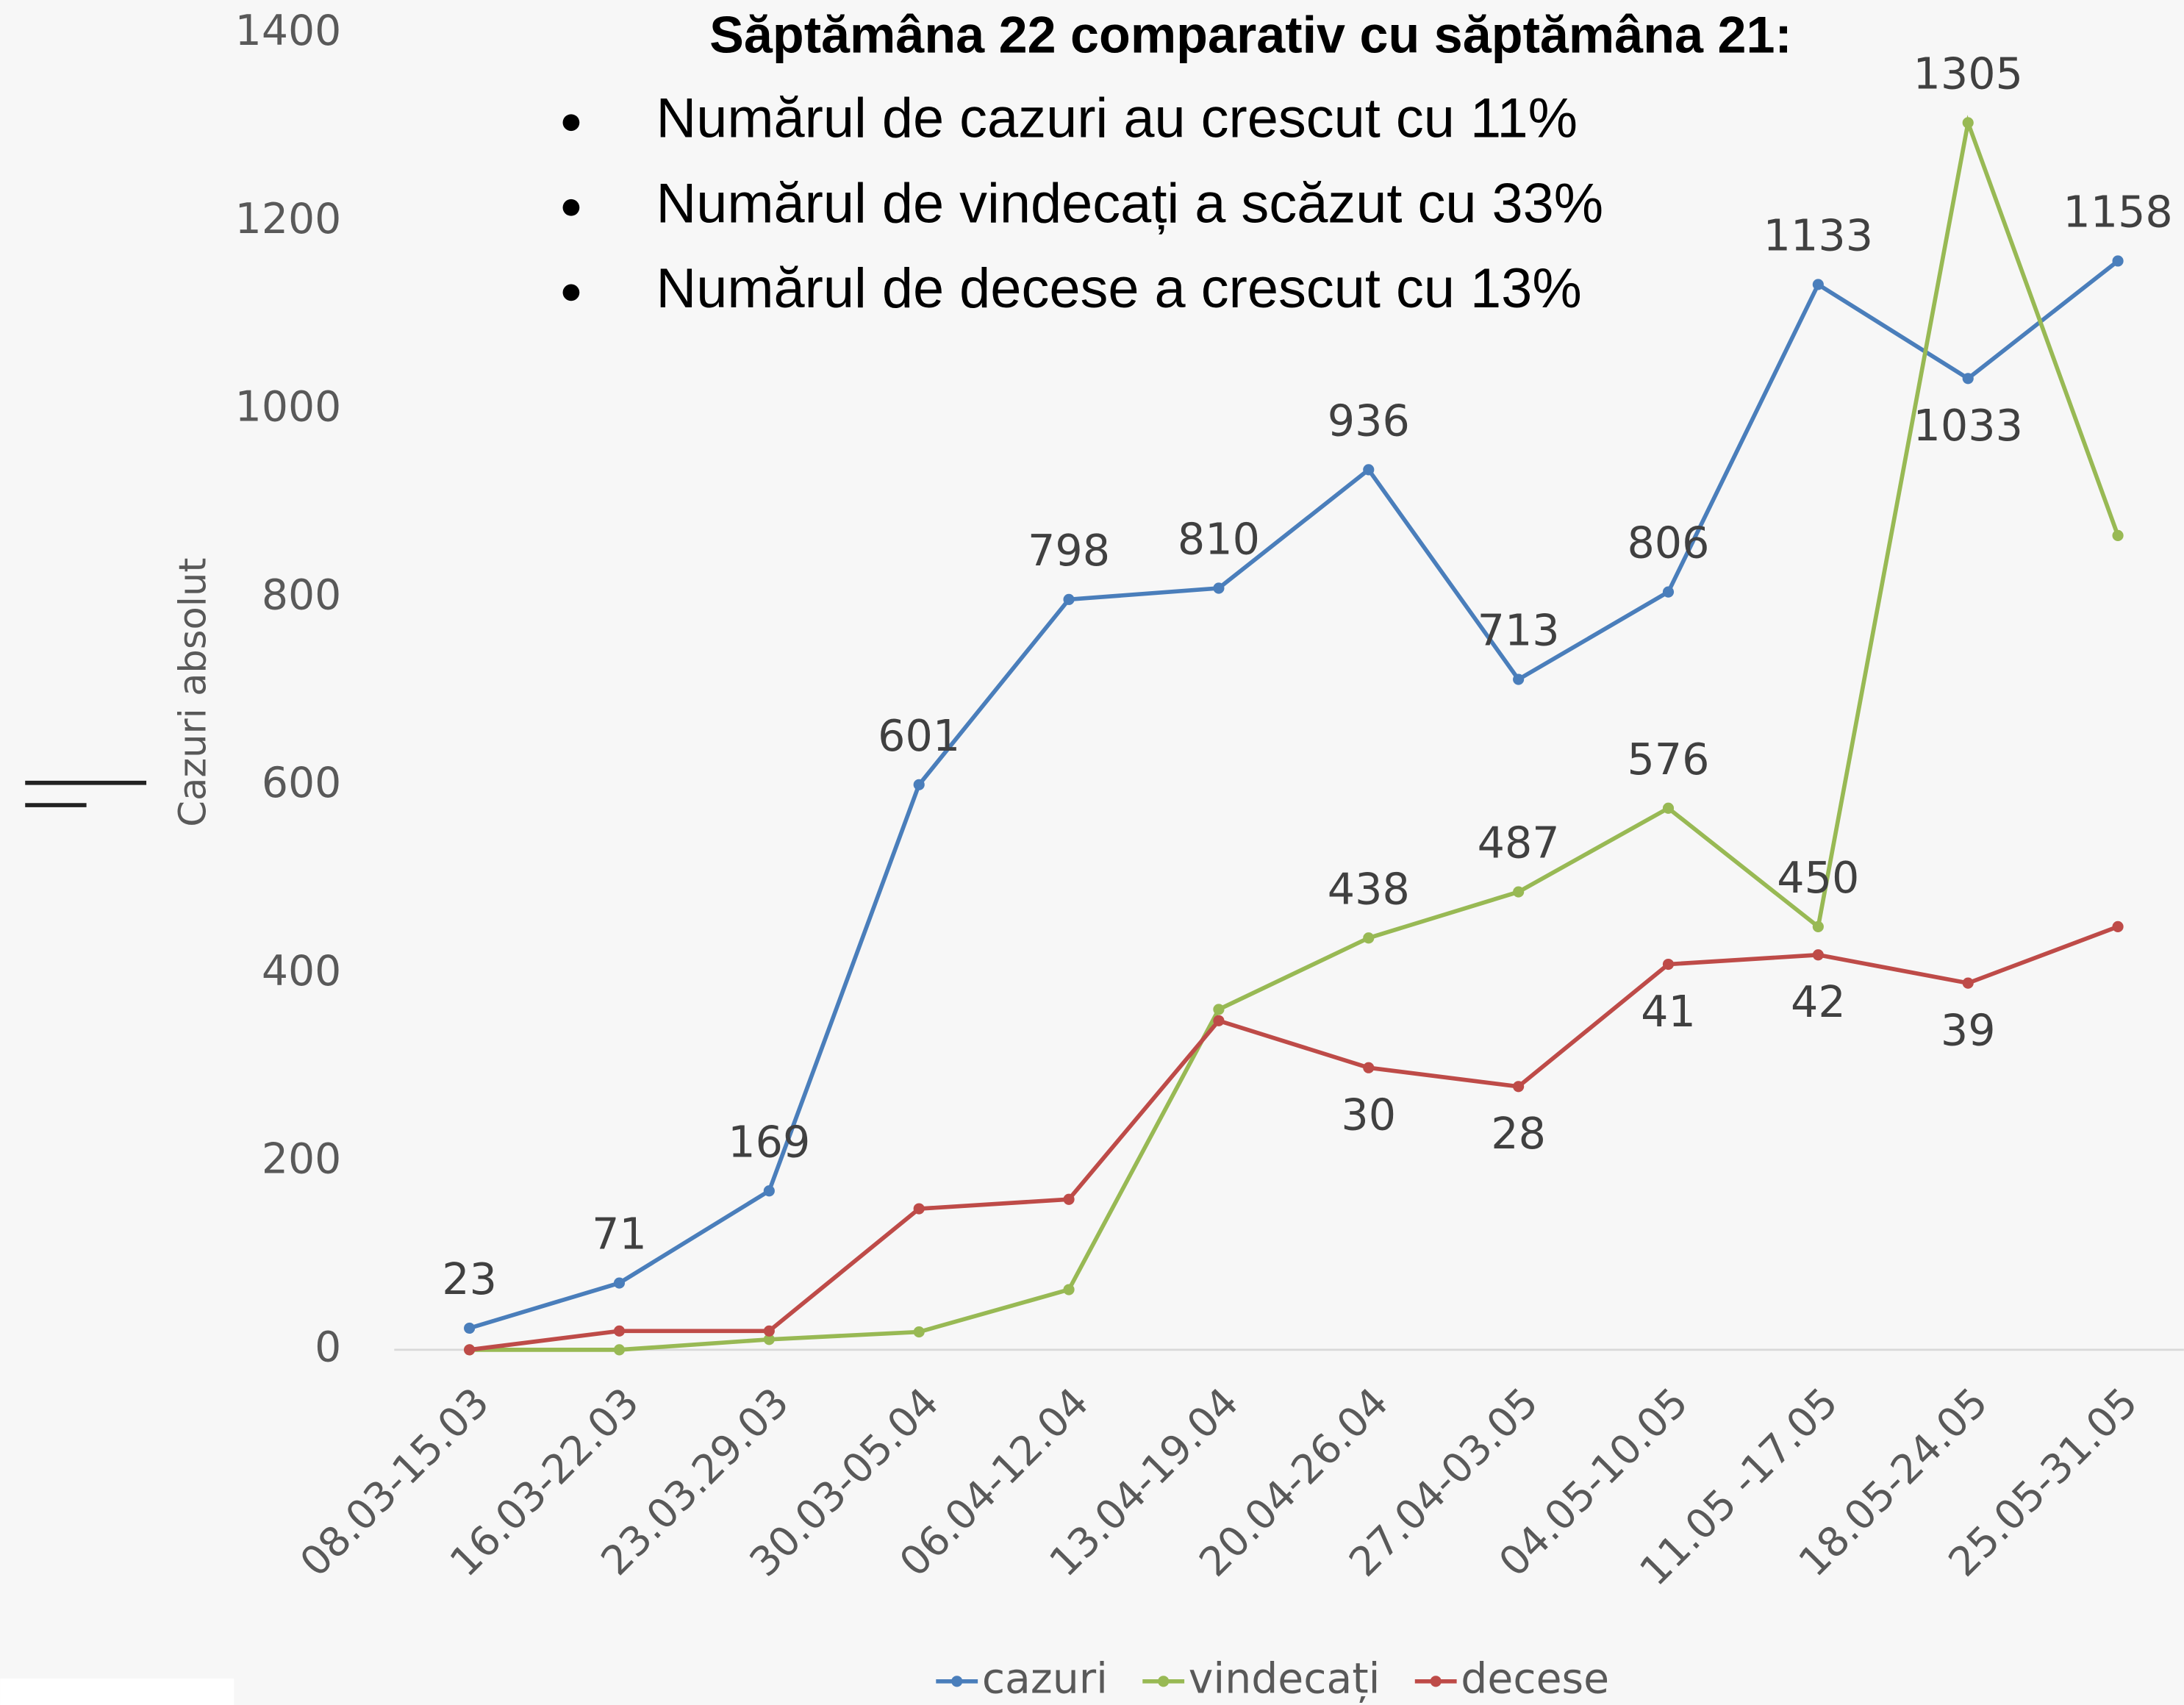  Describe the element at coordinates (301, 1159) in the screenshot. I see `y-tick-label: 200` at that location.